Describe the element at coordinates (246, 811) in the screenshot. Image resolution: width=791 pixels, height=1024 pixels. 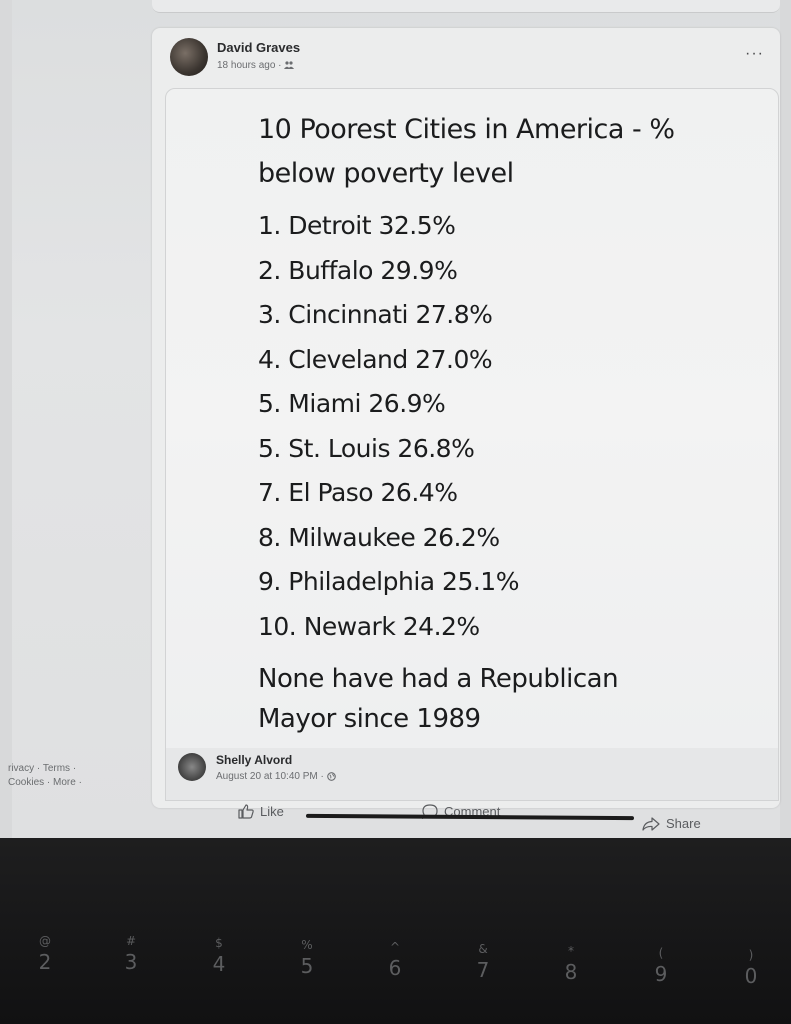
I see `thumbs-up-icon` at that location.